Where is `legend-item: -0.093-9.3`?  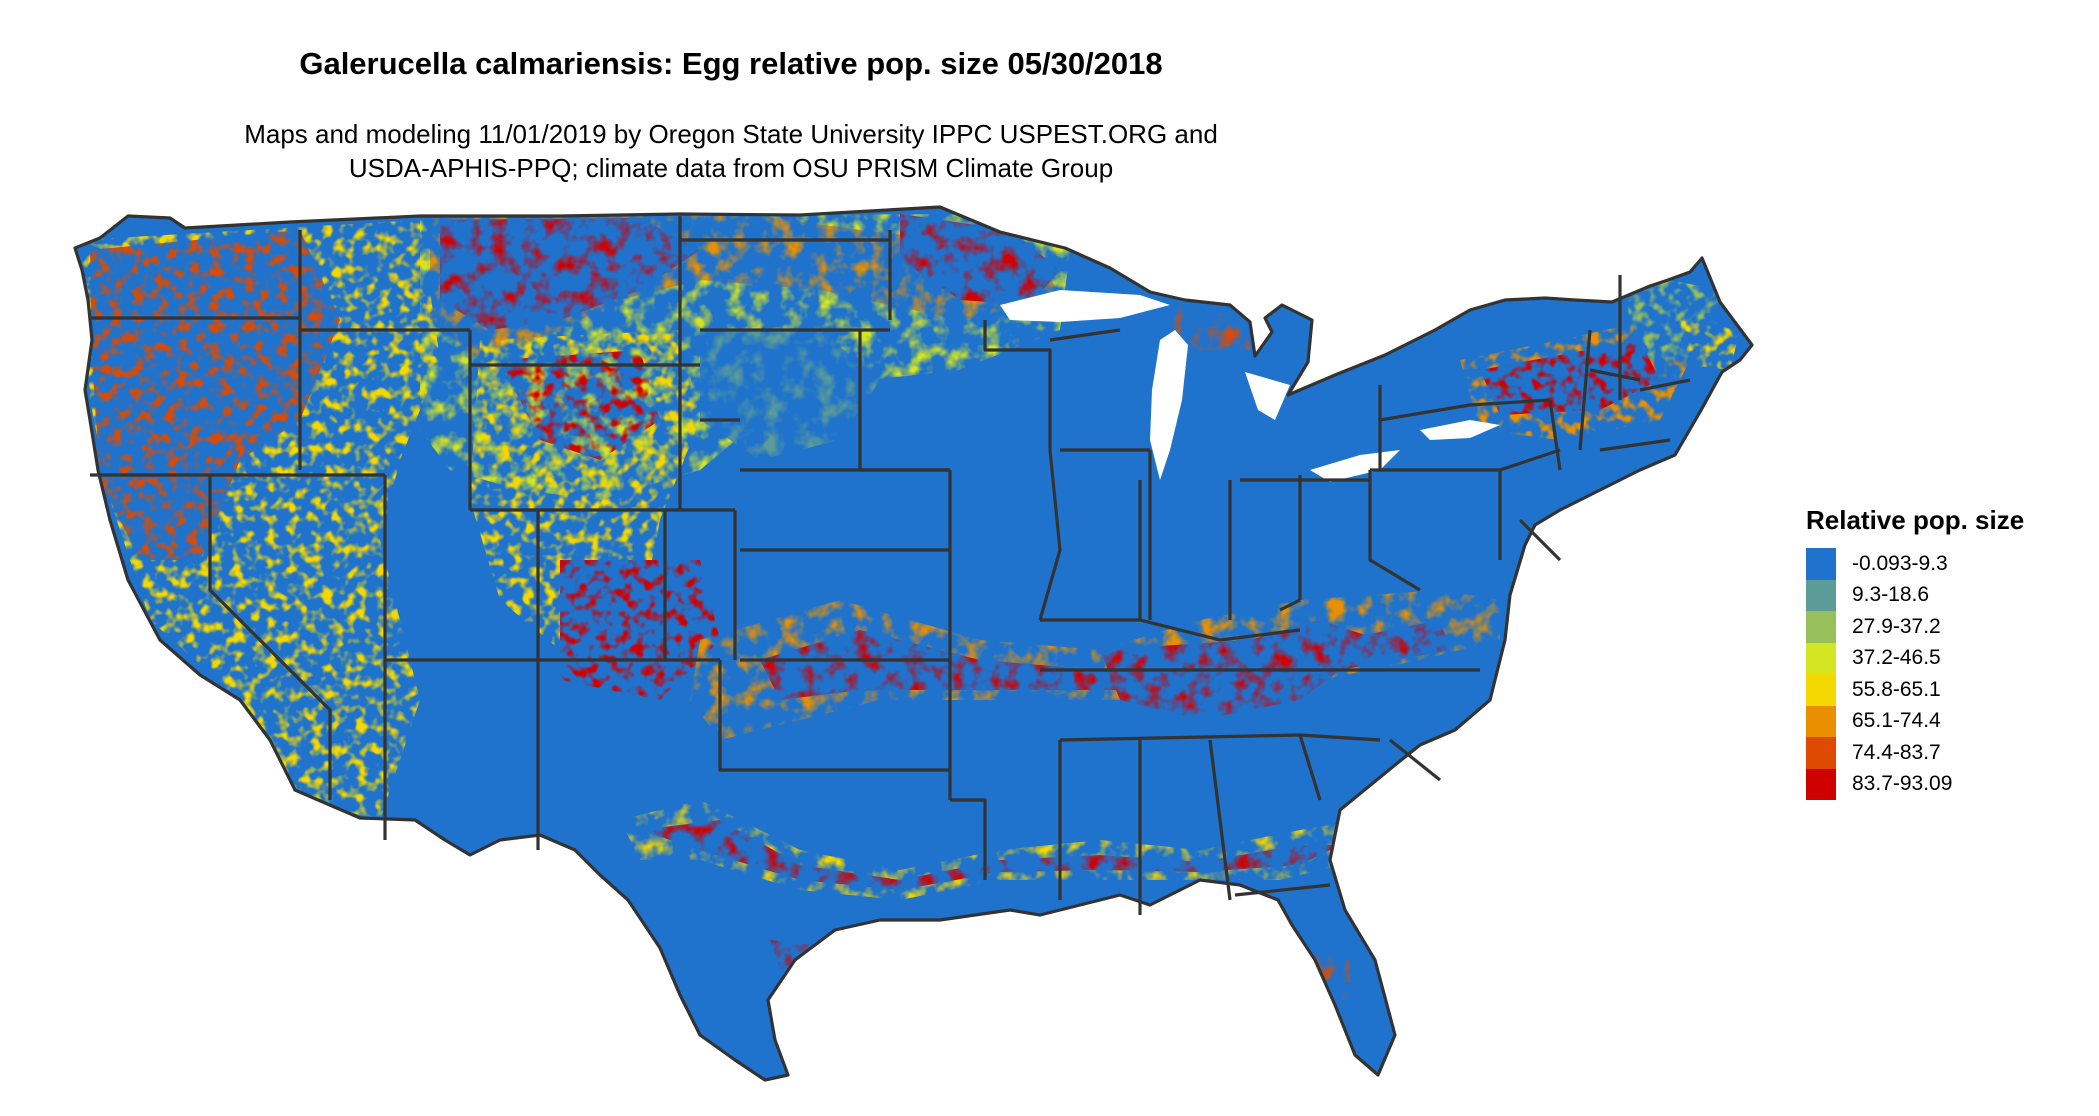 legend-item: -0.093-9.3 is located at coordinates (1915, 564).